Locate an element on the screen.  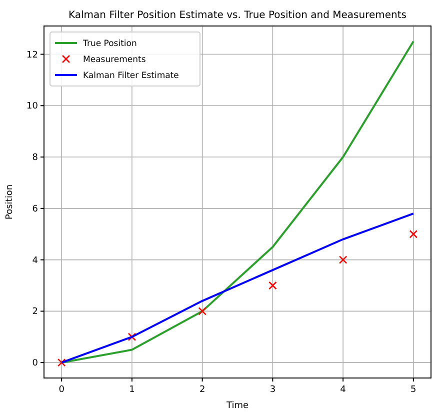
y-tick-label: 12 is located at coordinates (32, 55).